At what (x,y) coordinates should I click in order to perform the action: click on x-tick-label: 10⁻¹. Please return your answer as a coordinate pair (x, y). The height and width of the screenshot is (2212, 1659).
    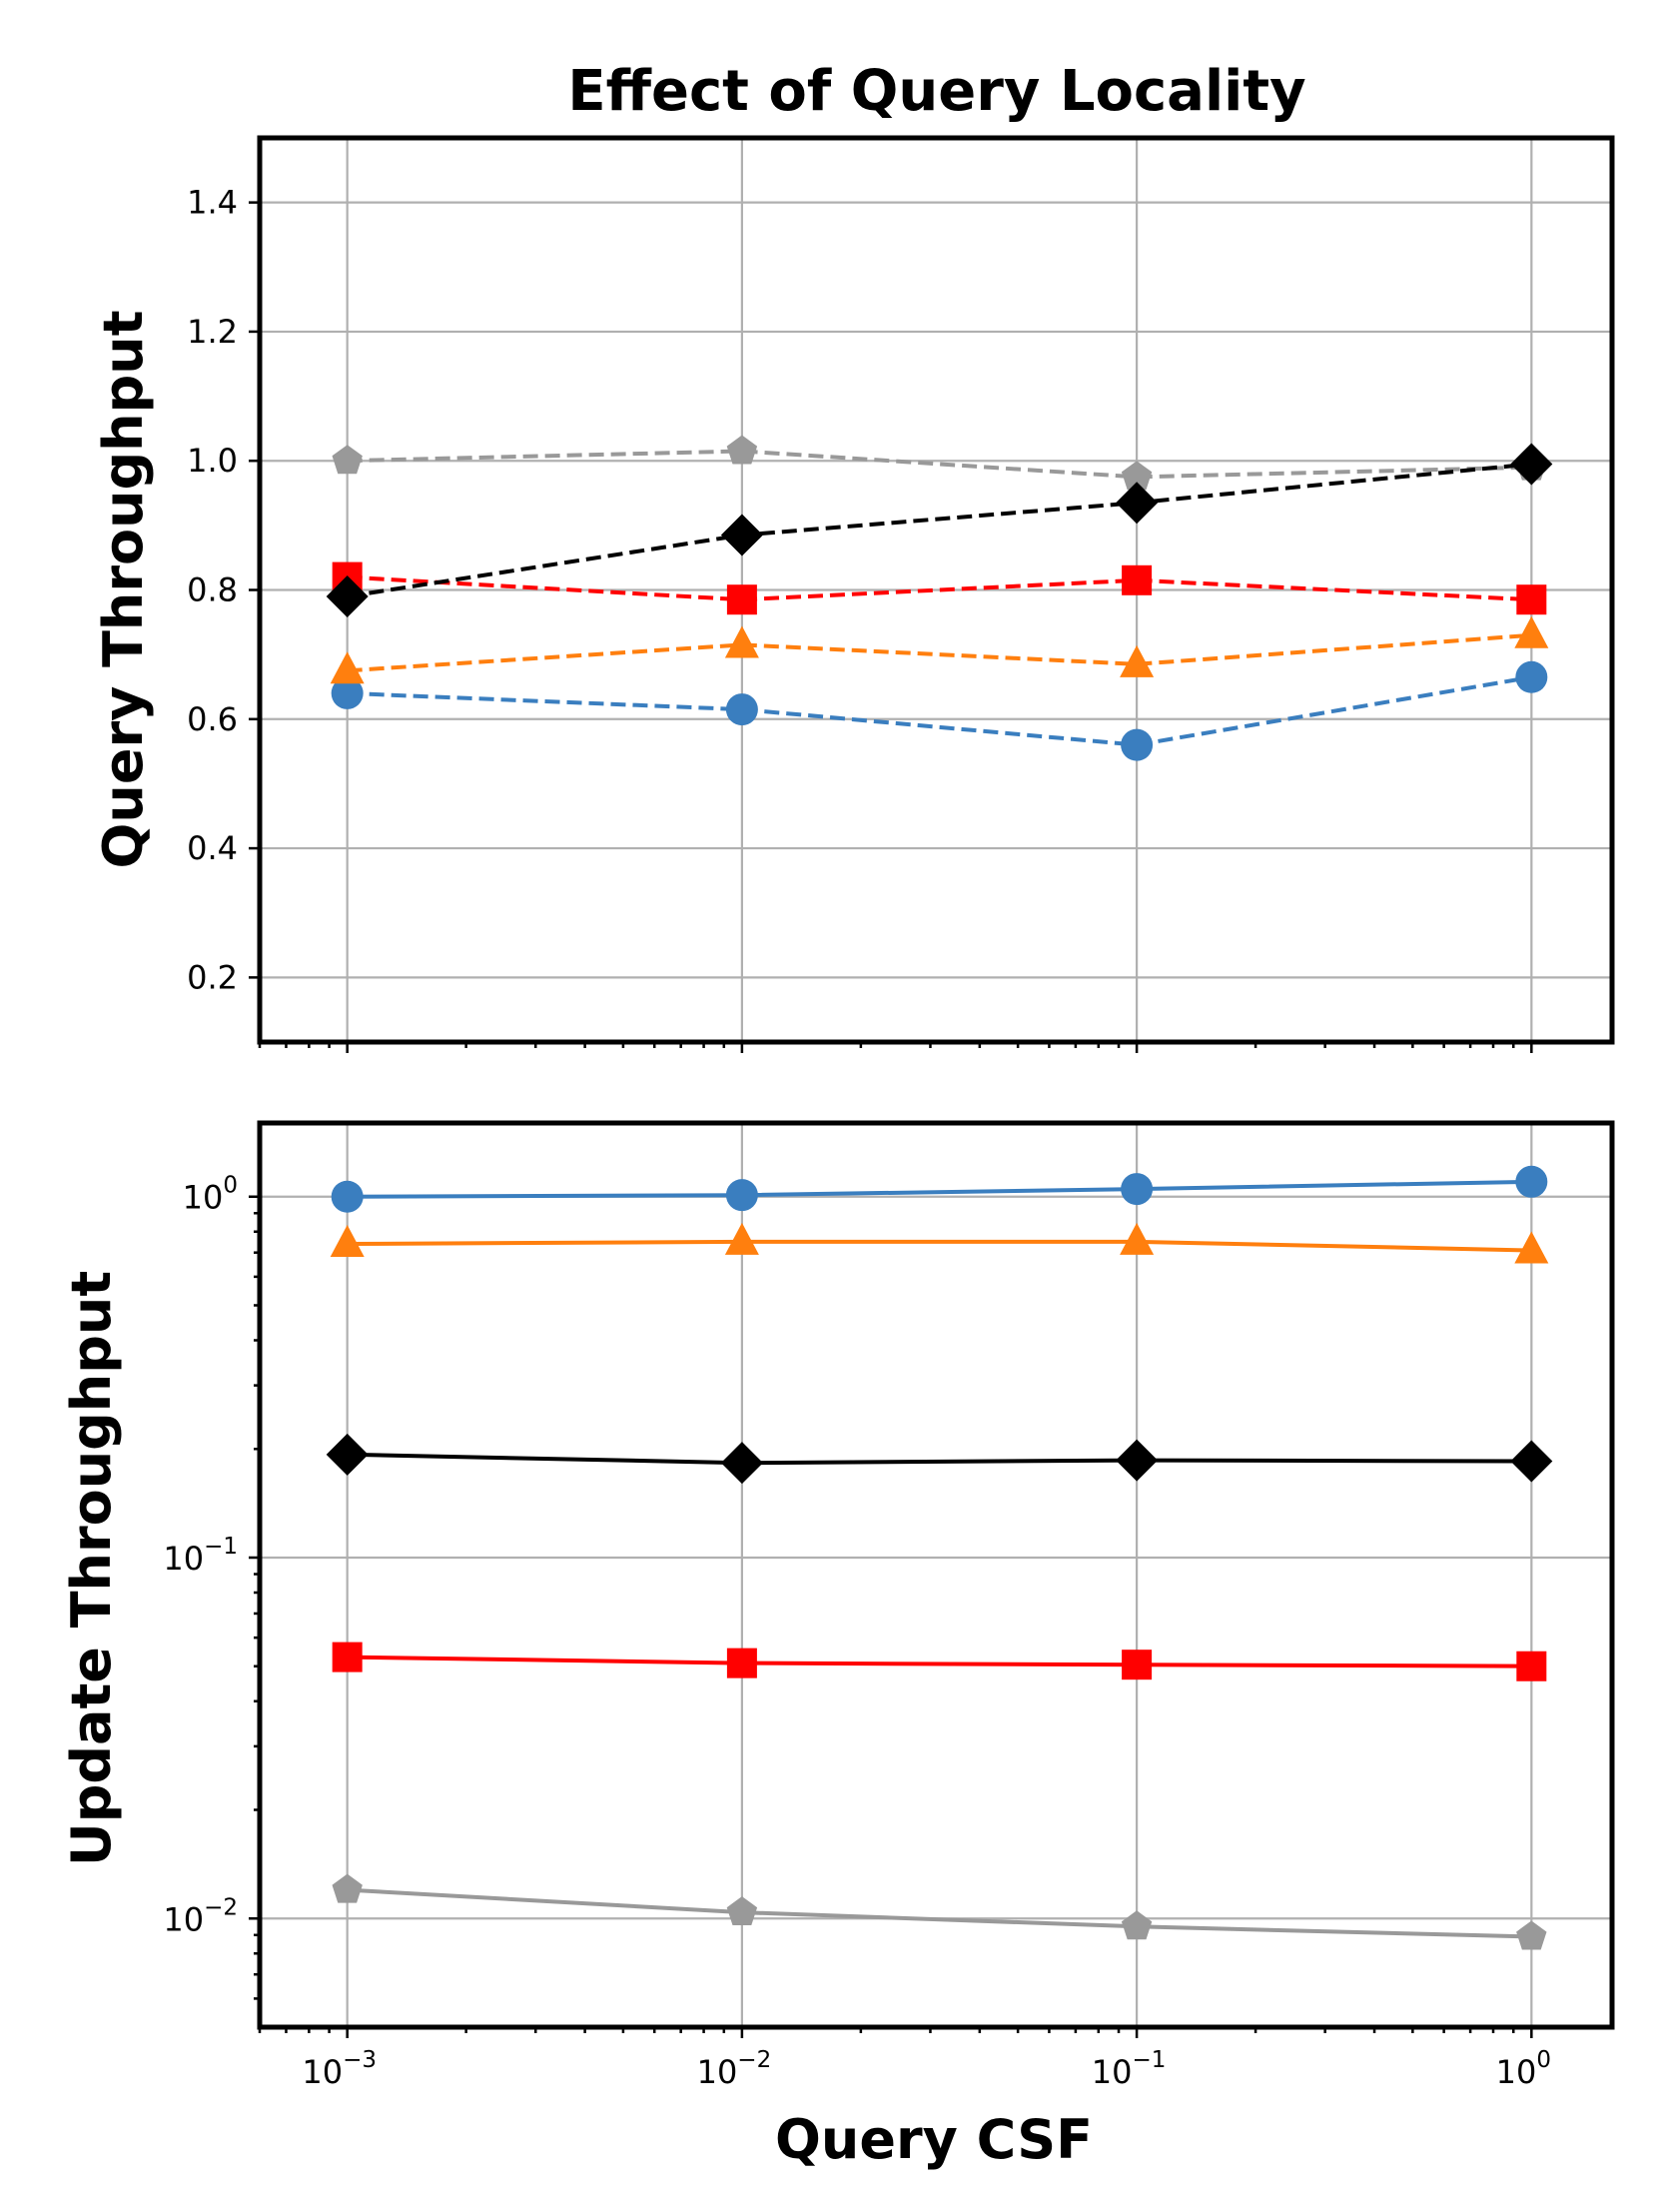
    Looking at the image, I should click on (1129, 2069).